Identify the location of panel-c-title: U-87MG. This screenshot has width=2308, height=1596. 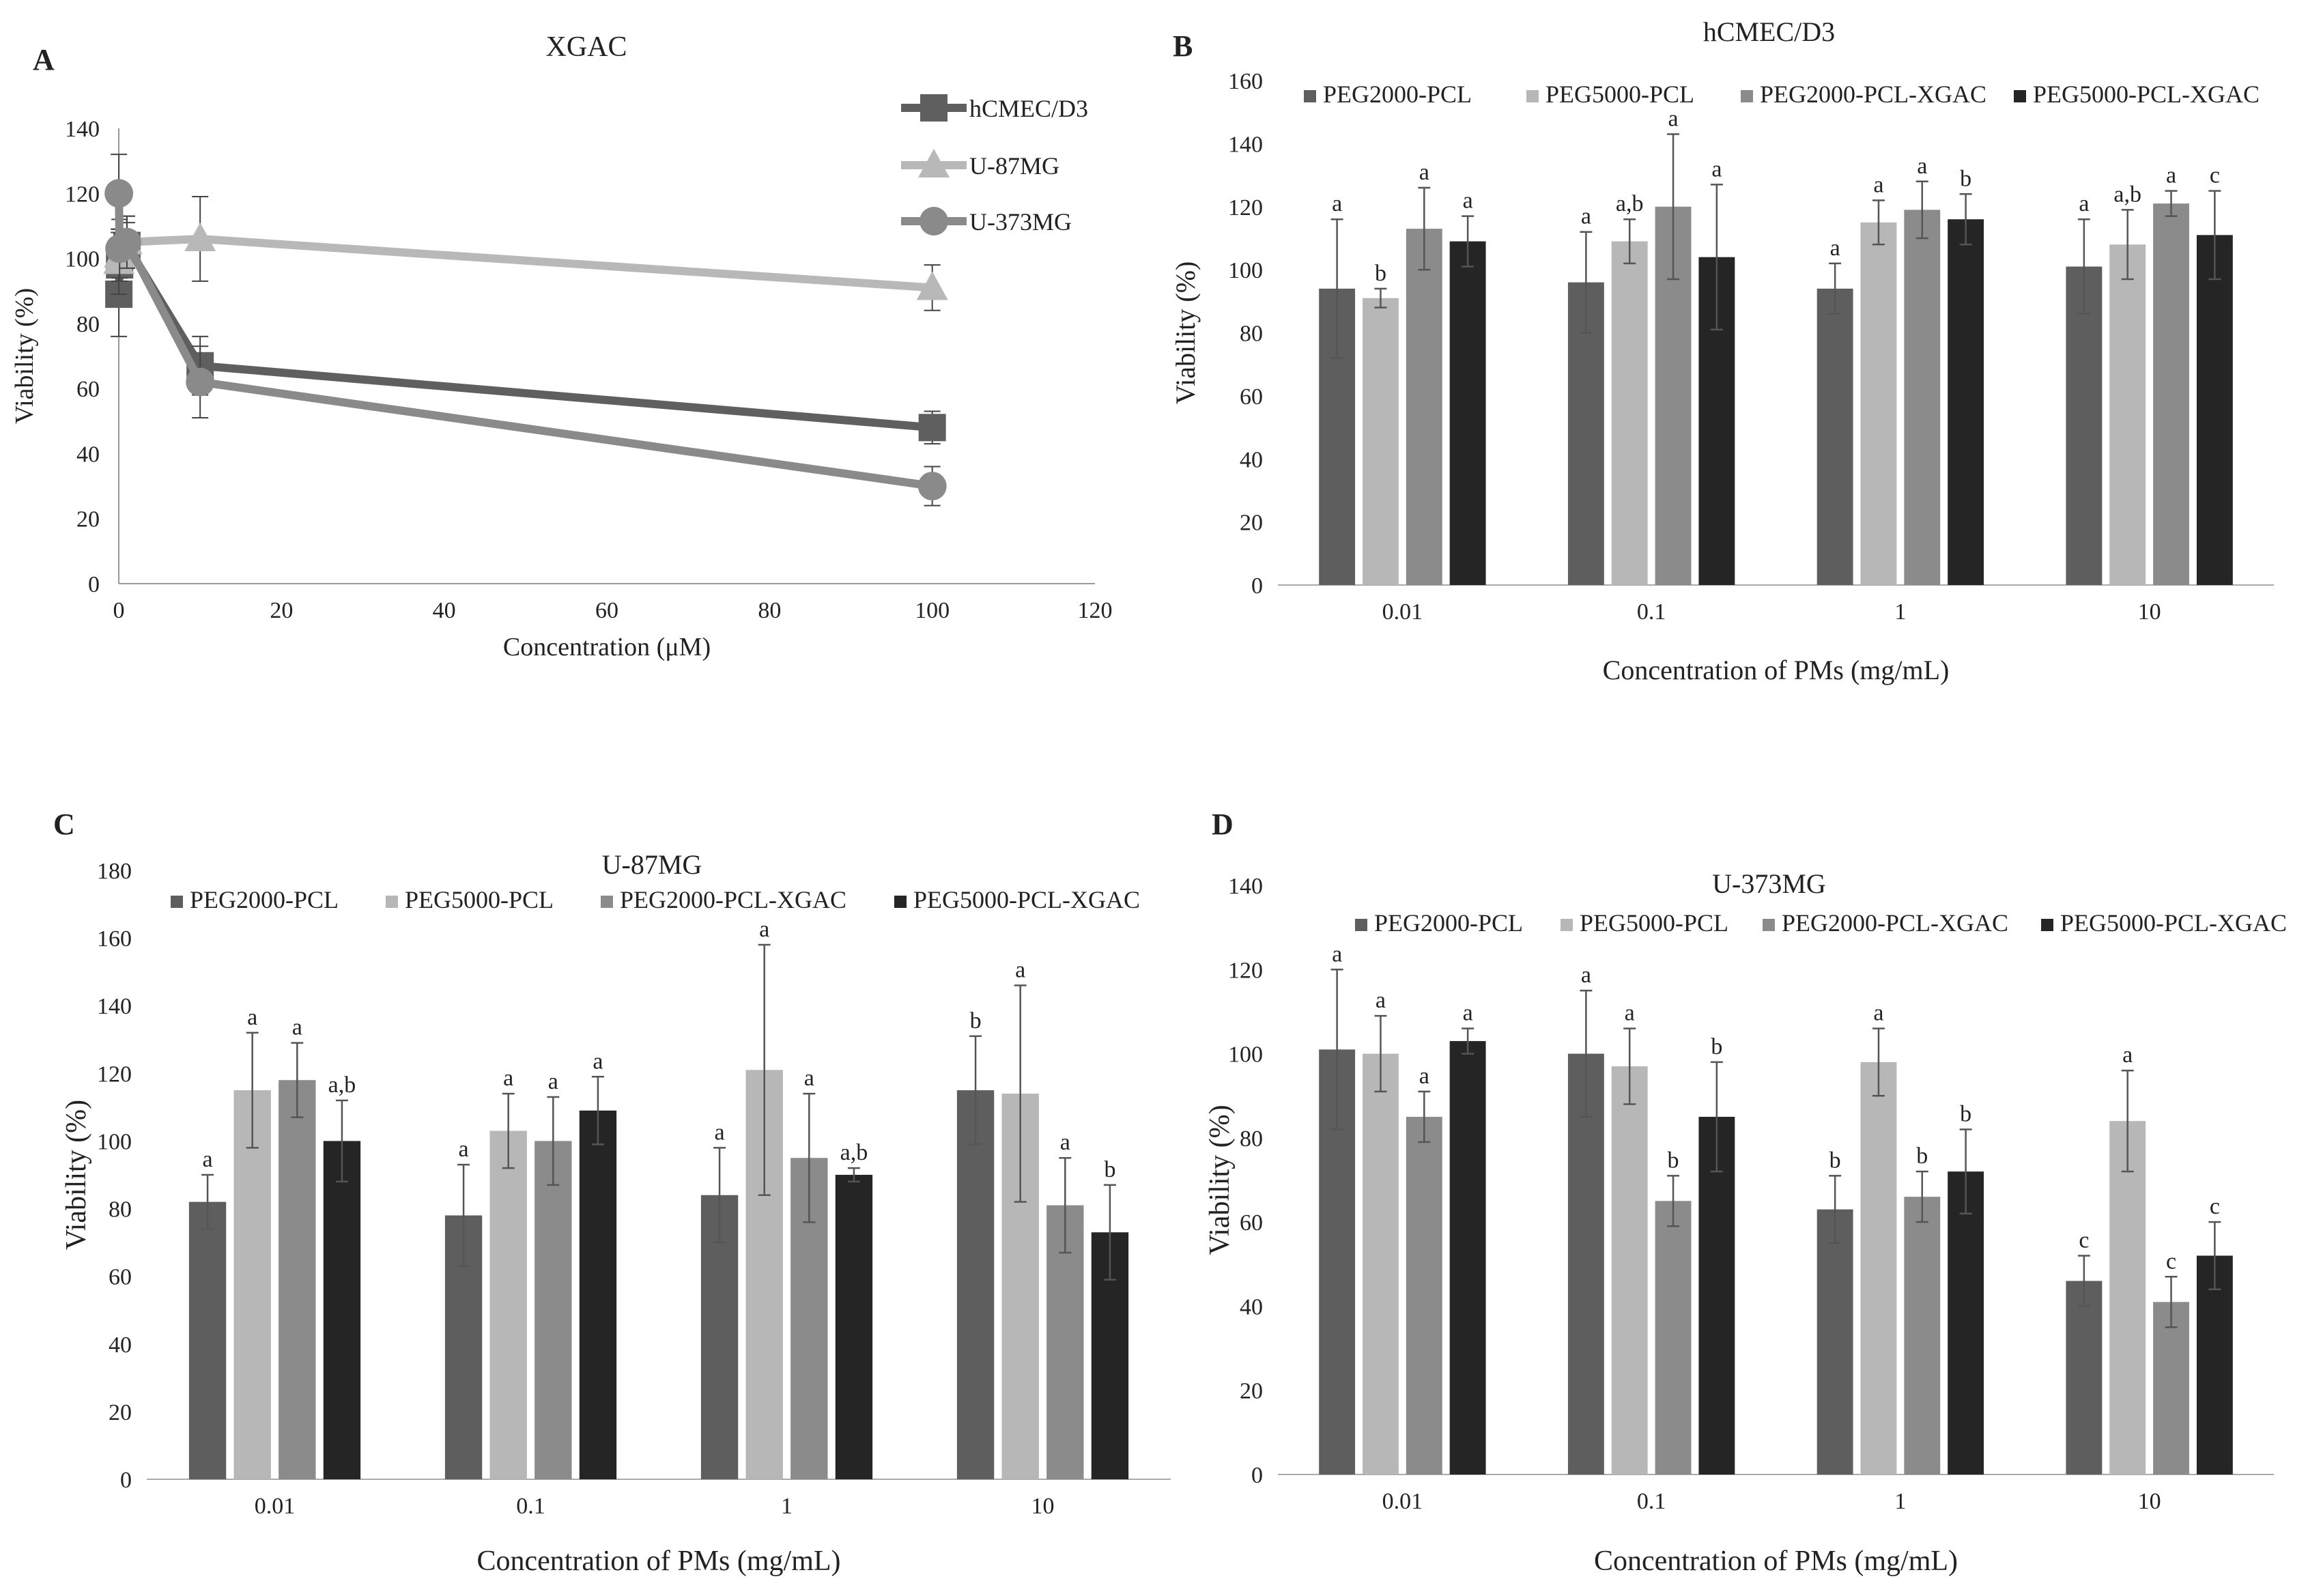
(652, 864).